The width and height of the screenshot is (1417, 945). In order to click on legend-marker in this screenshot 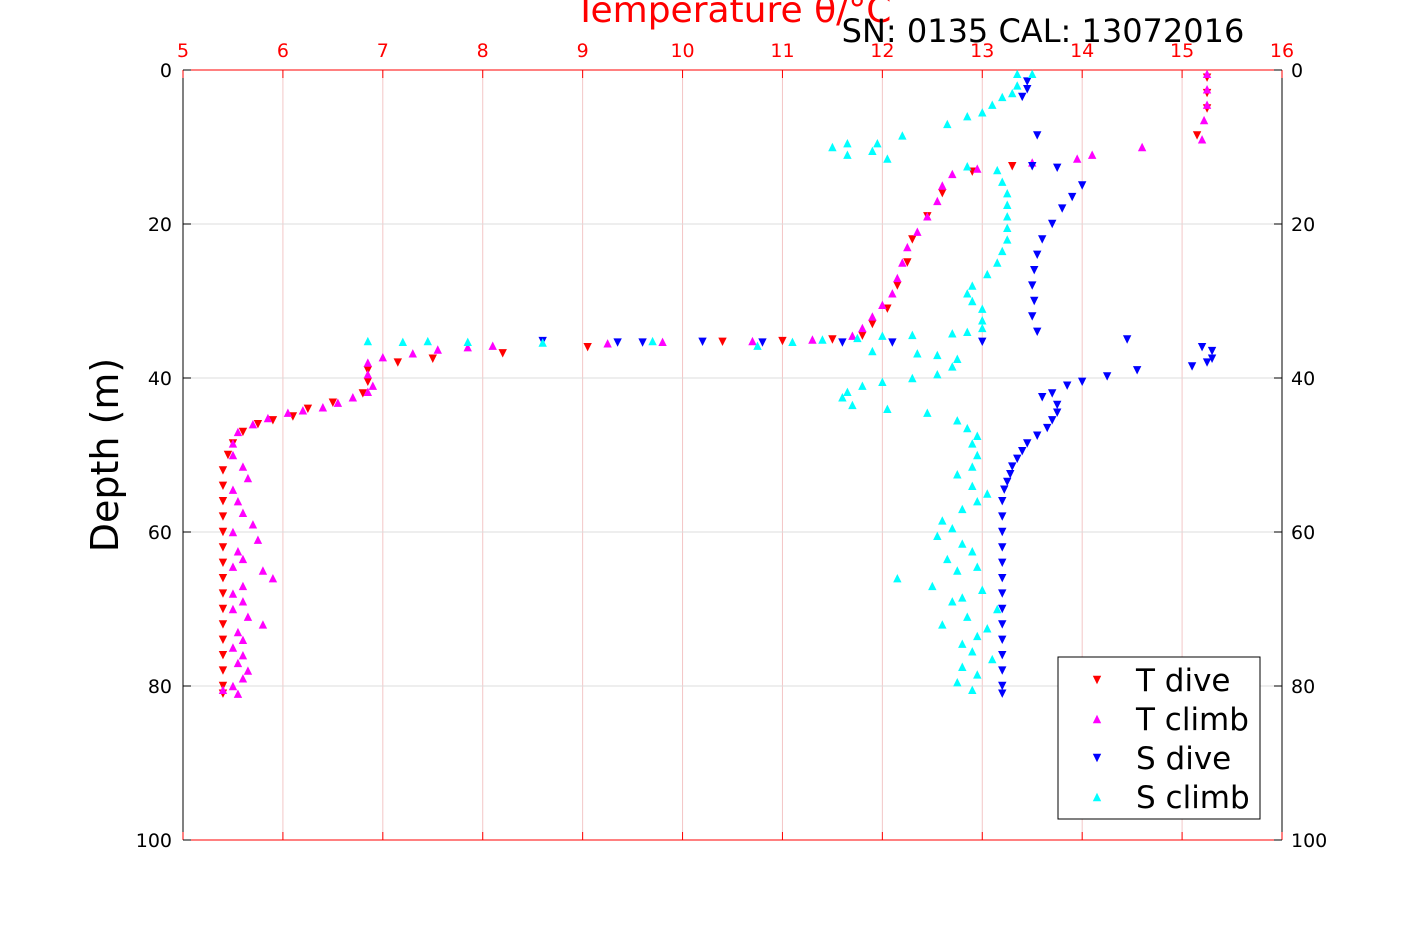, I will do `click(1097, 680)`.